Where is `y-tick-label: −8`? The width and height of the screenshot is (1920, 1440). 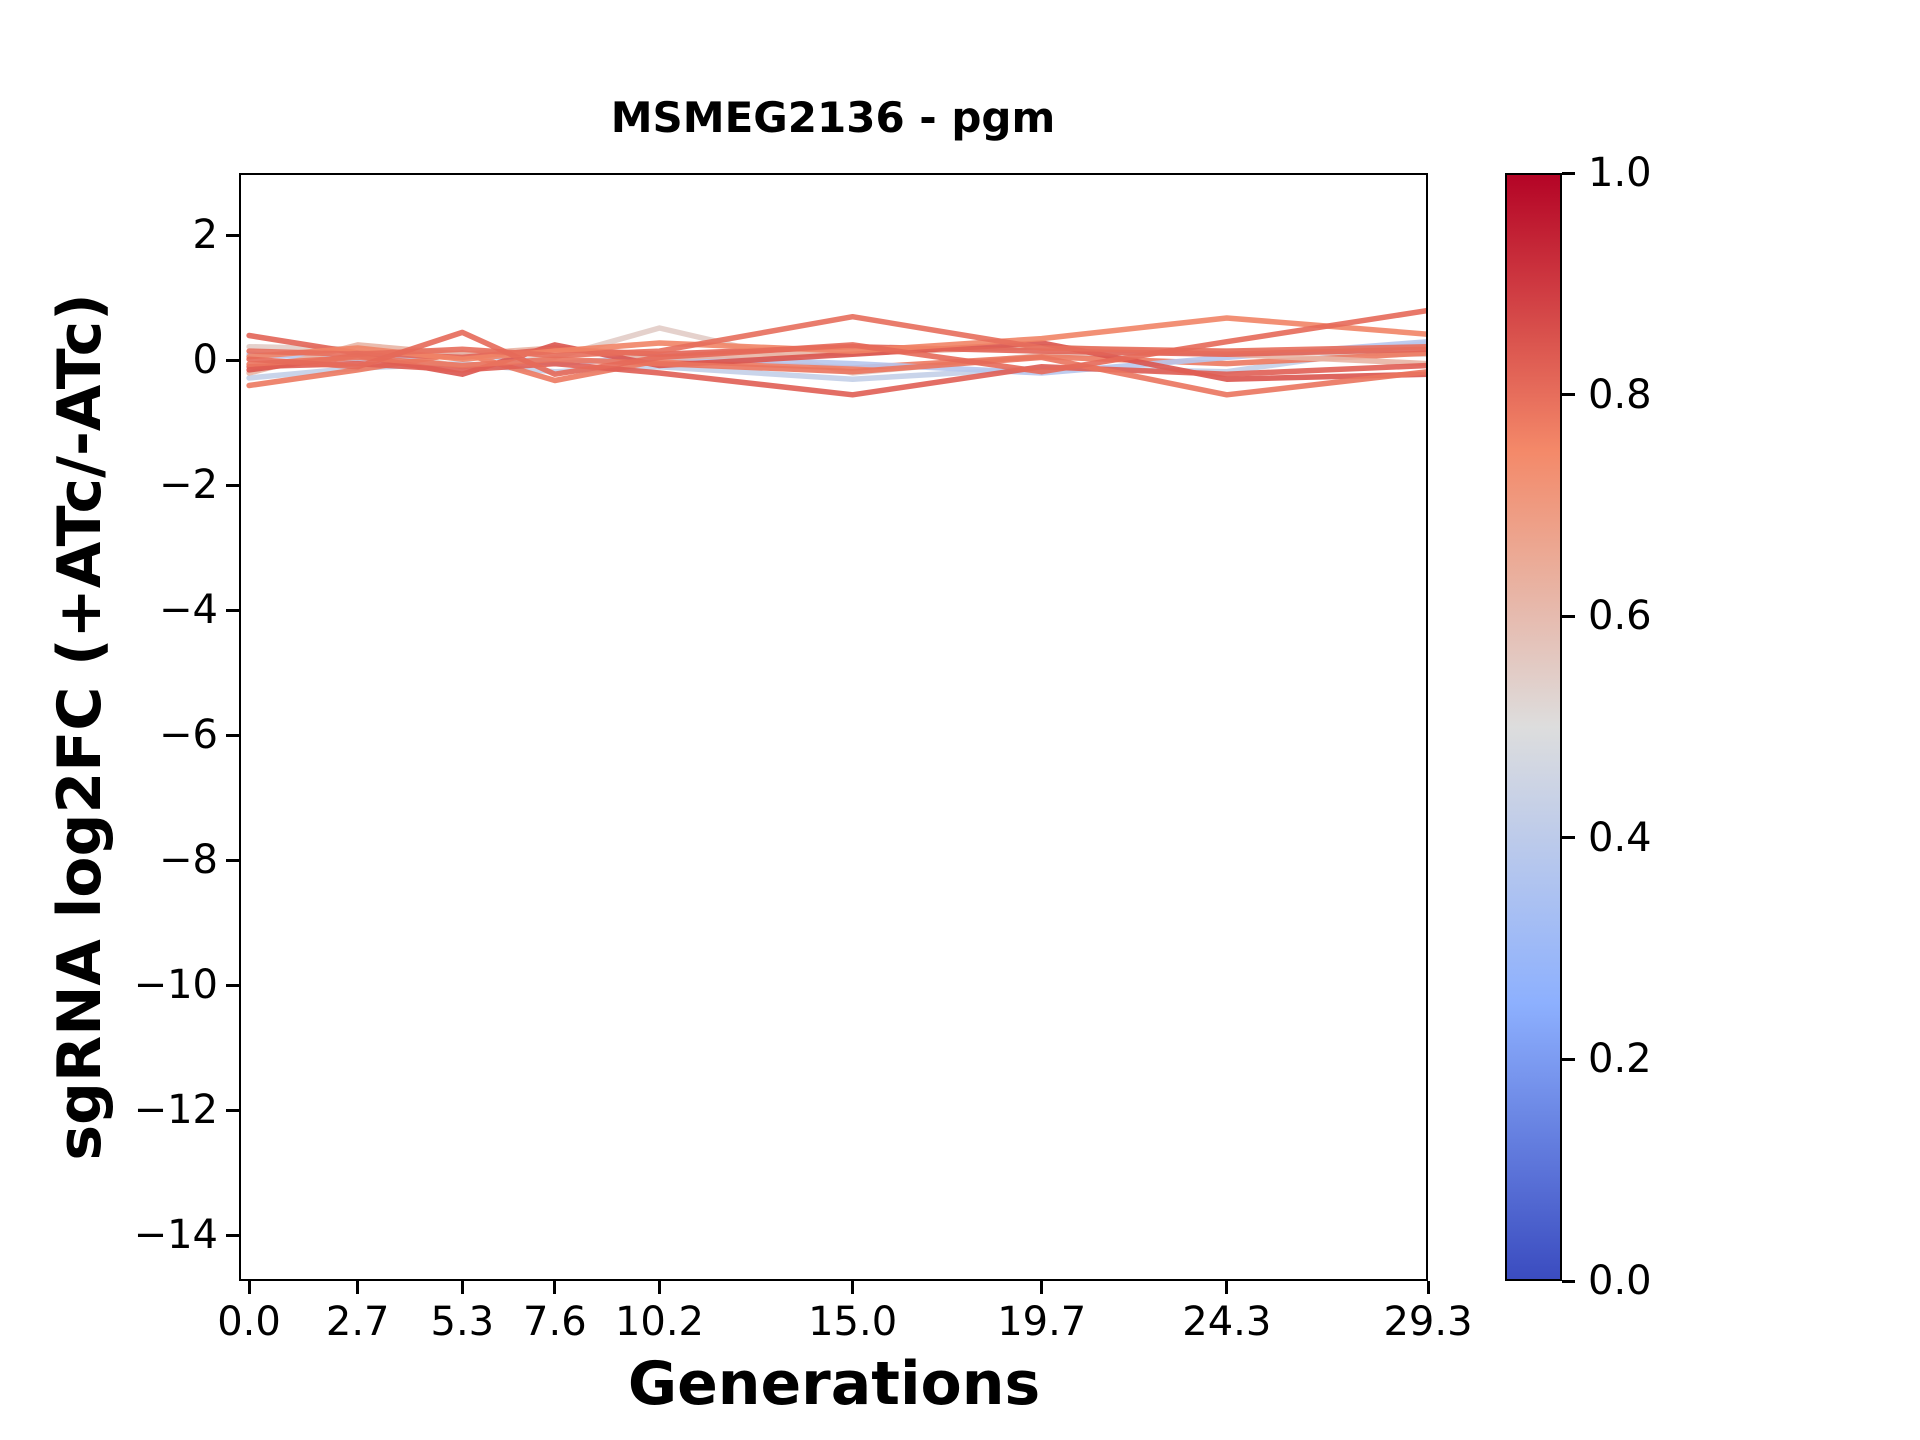 y-tick-label: −8 is located at coordinates (188, 860).